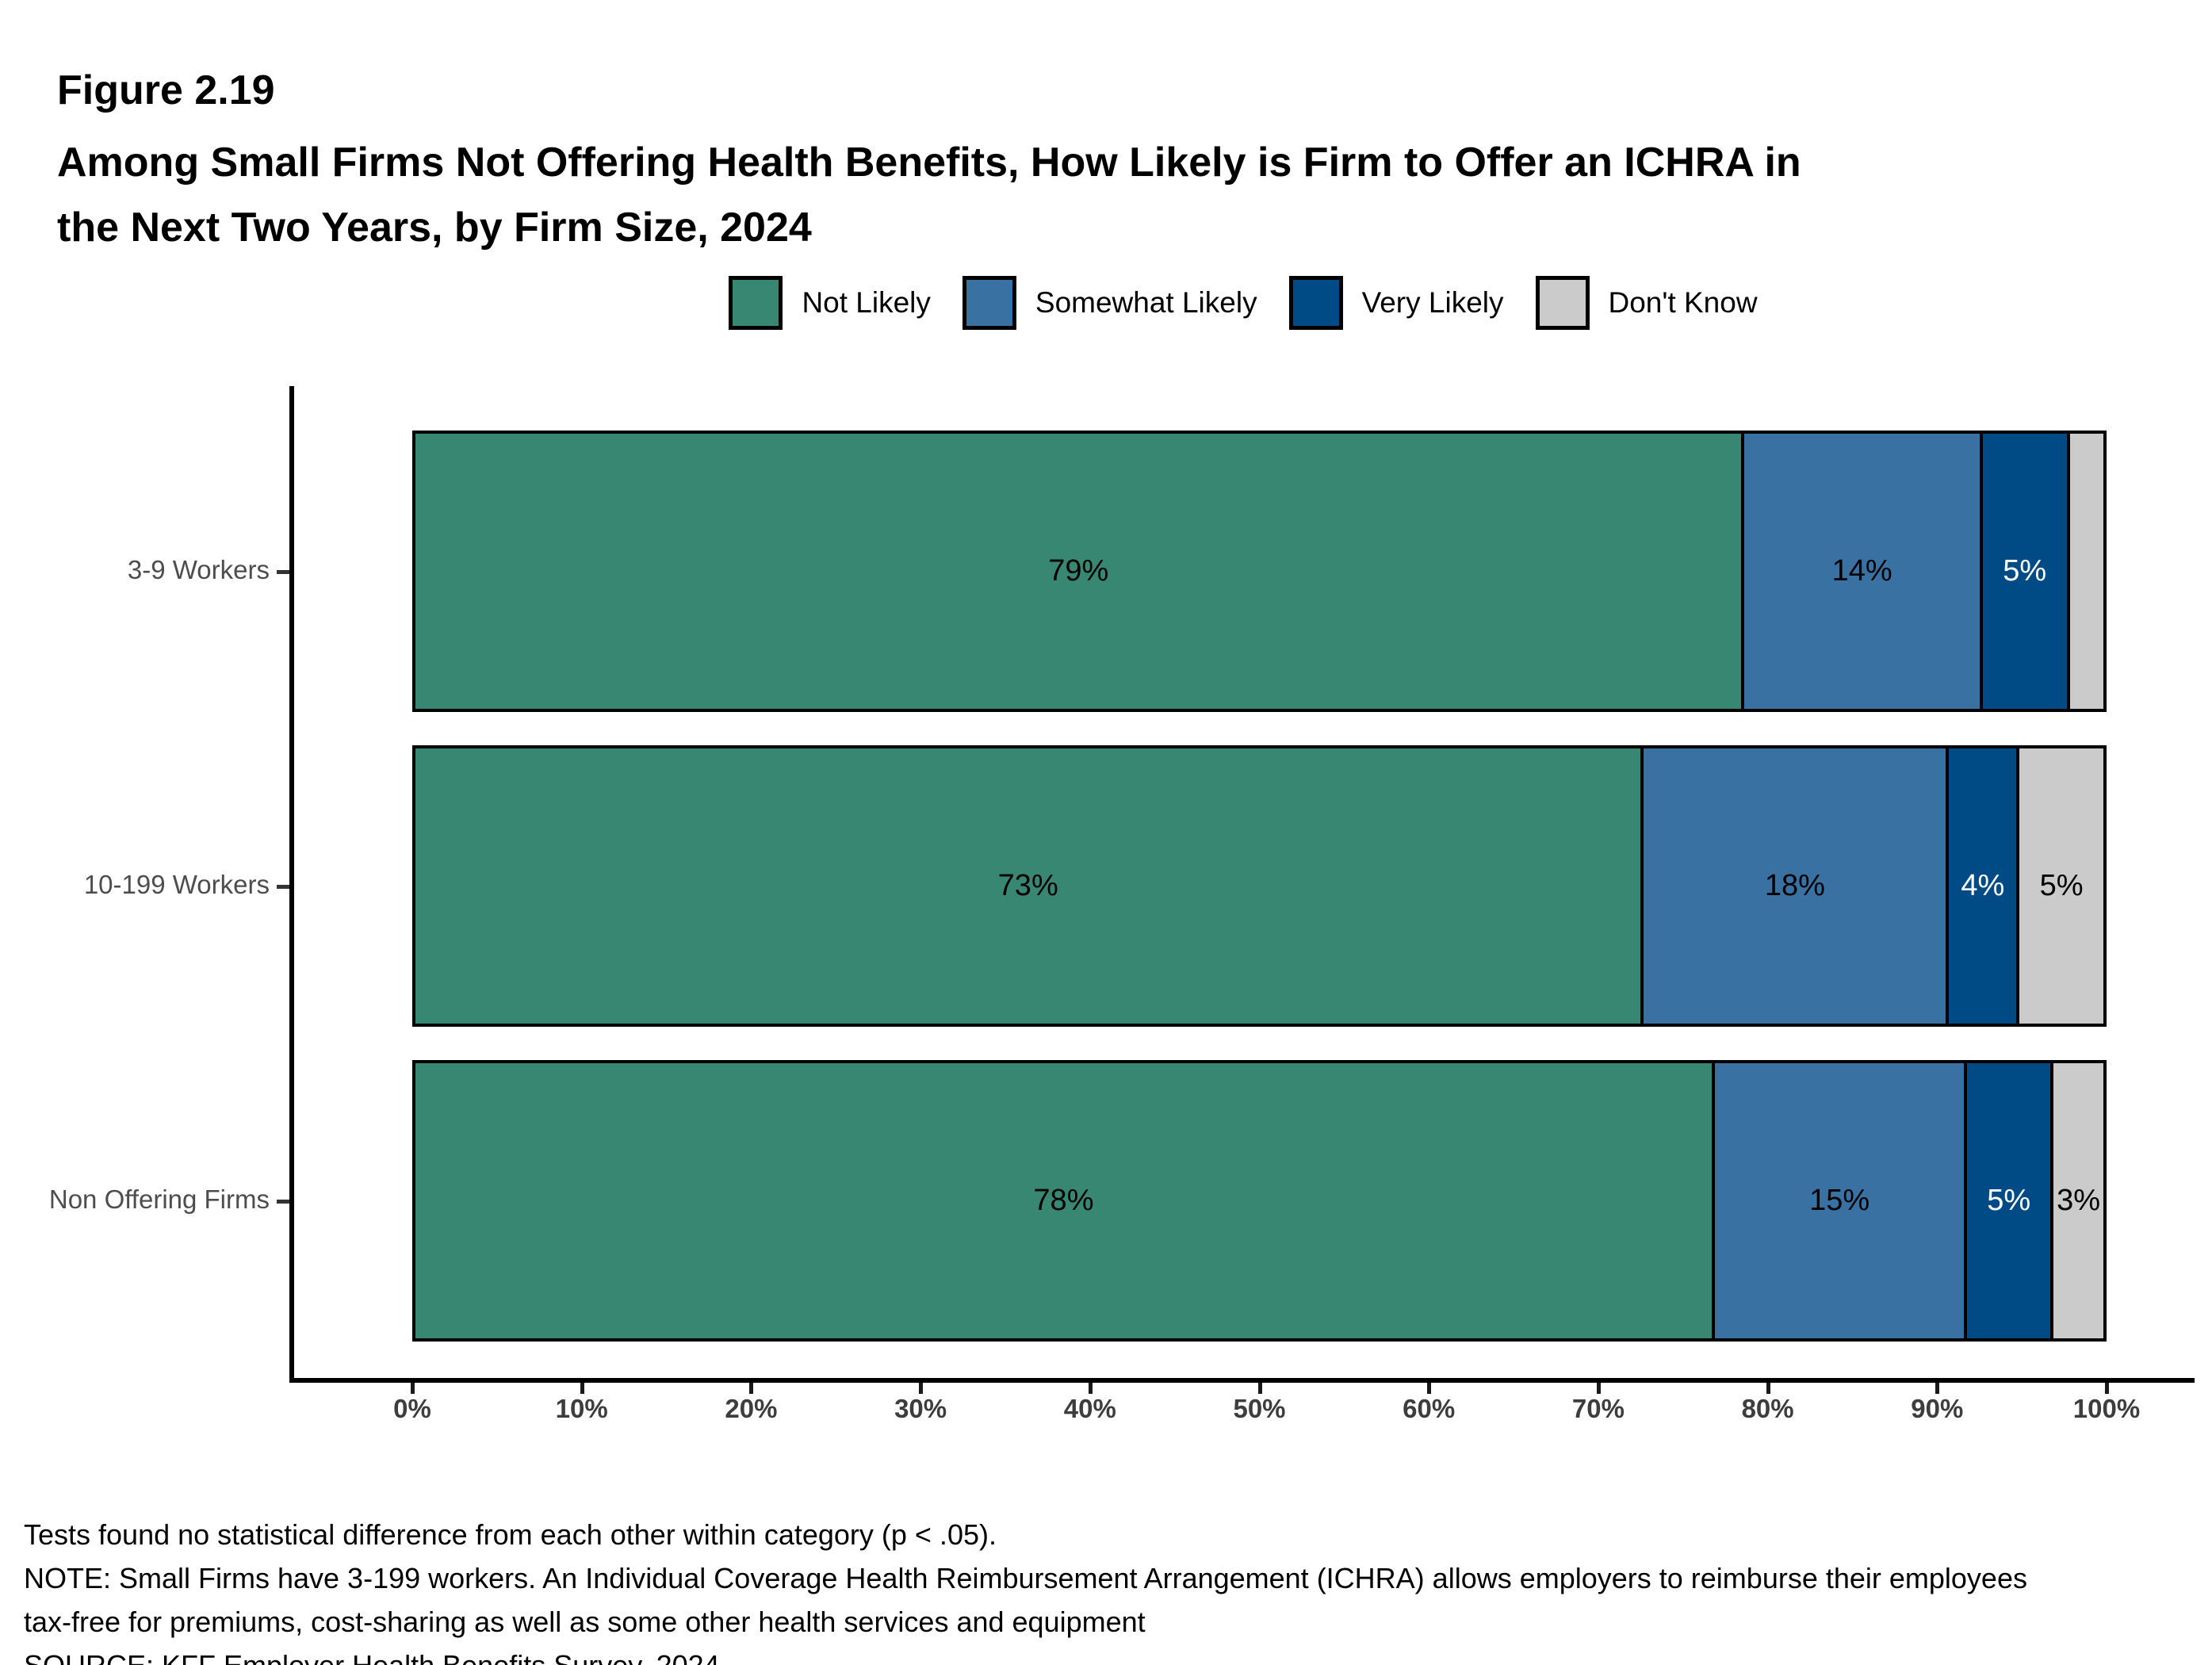 Image resolution: width=2212 pixels, height=1665 pixels. I want to click on segment-non-offering-firms-don-t-know: 3%, so click(2078, 1200).